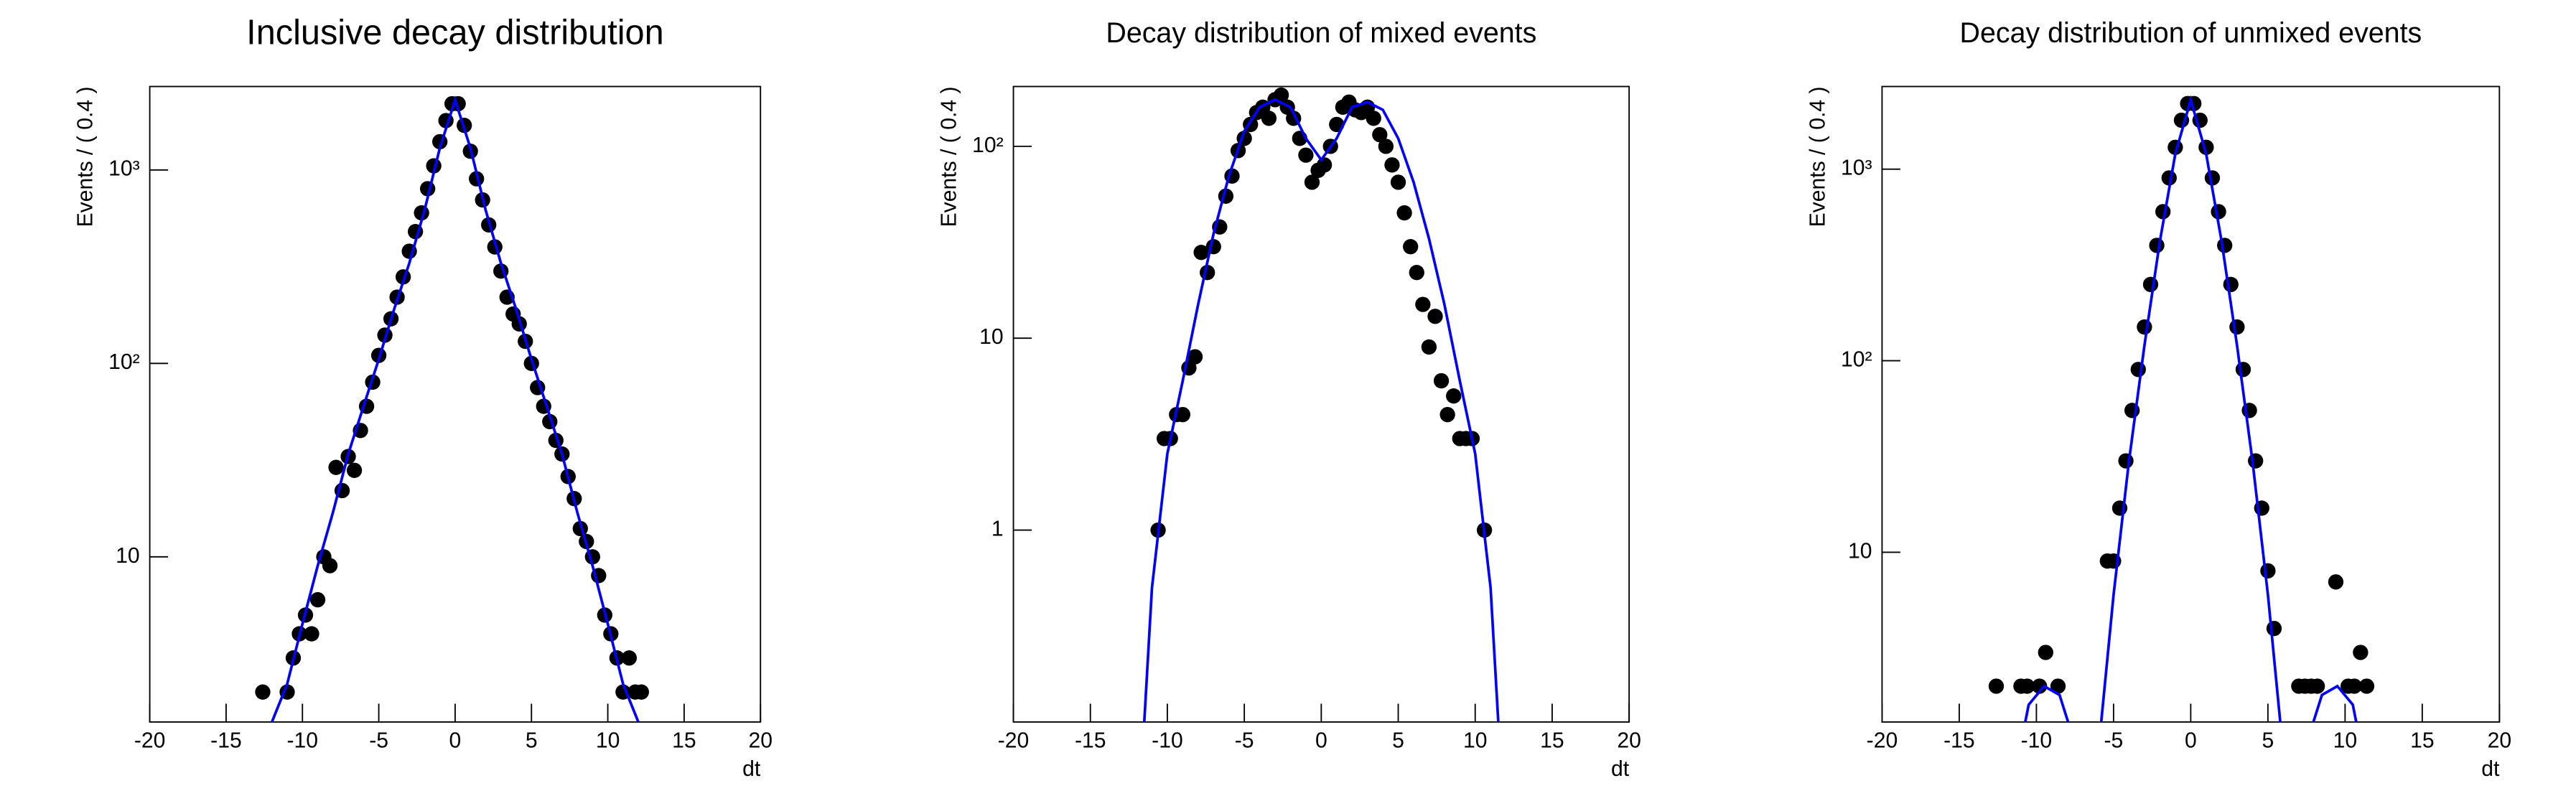 This screenshot has height=801, width=2576. What do you see at coordinates (2191, 33) in the screenshot?
I see `chart-title: Decay distribution of unmixed events` at bounding box center [2191, 33].